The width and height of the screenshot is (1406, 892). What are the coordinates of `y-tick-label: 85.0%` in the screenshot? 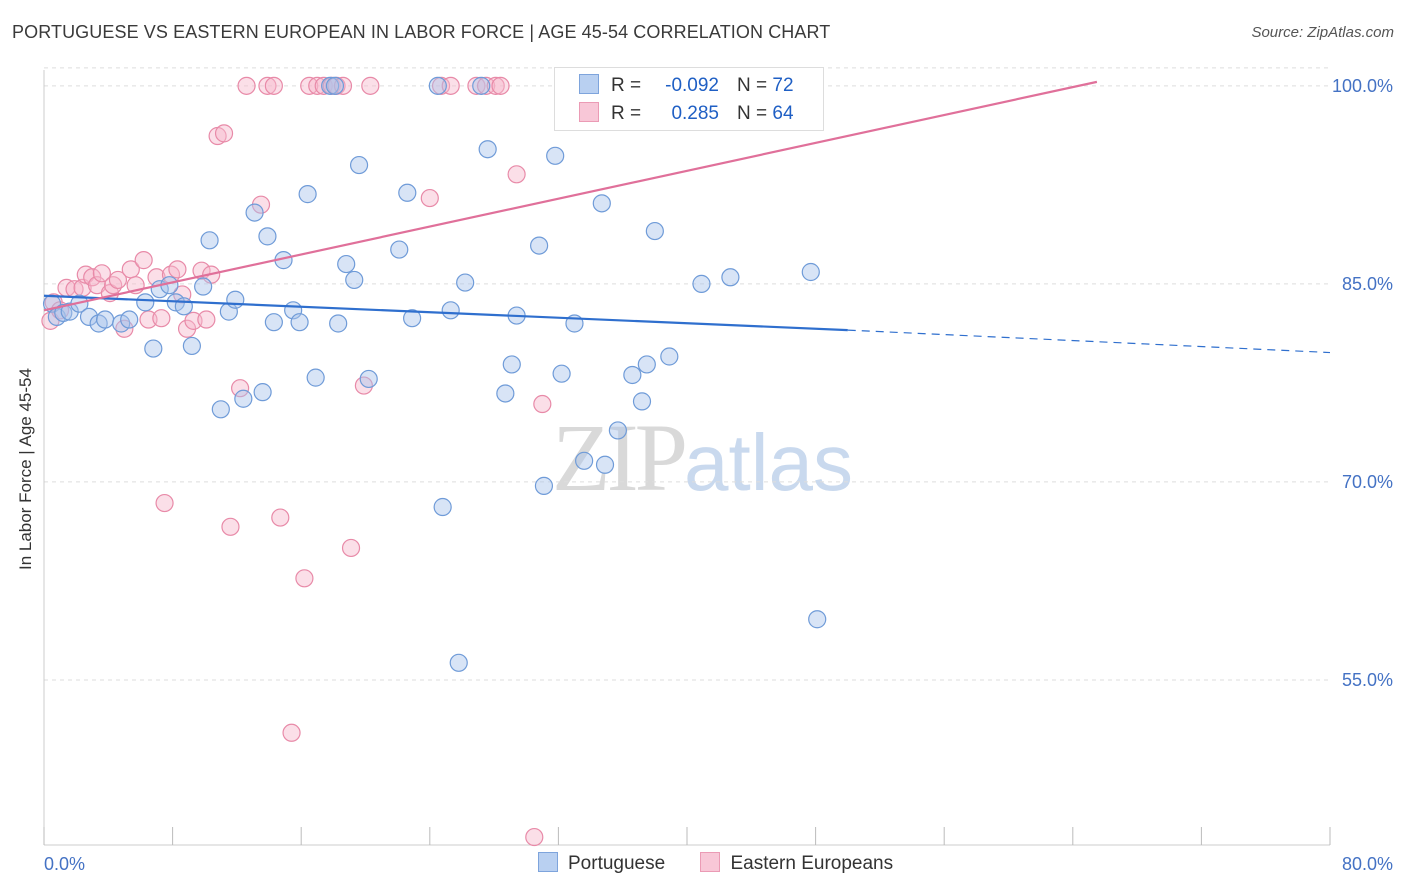 It's located at (1367, 284).